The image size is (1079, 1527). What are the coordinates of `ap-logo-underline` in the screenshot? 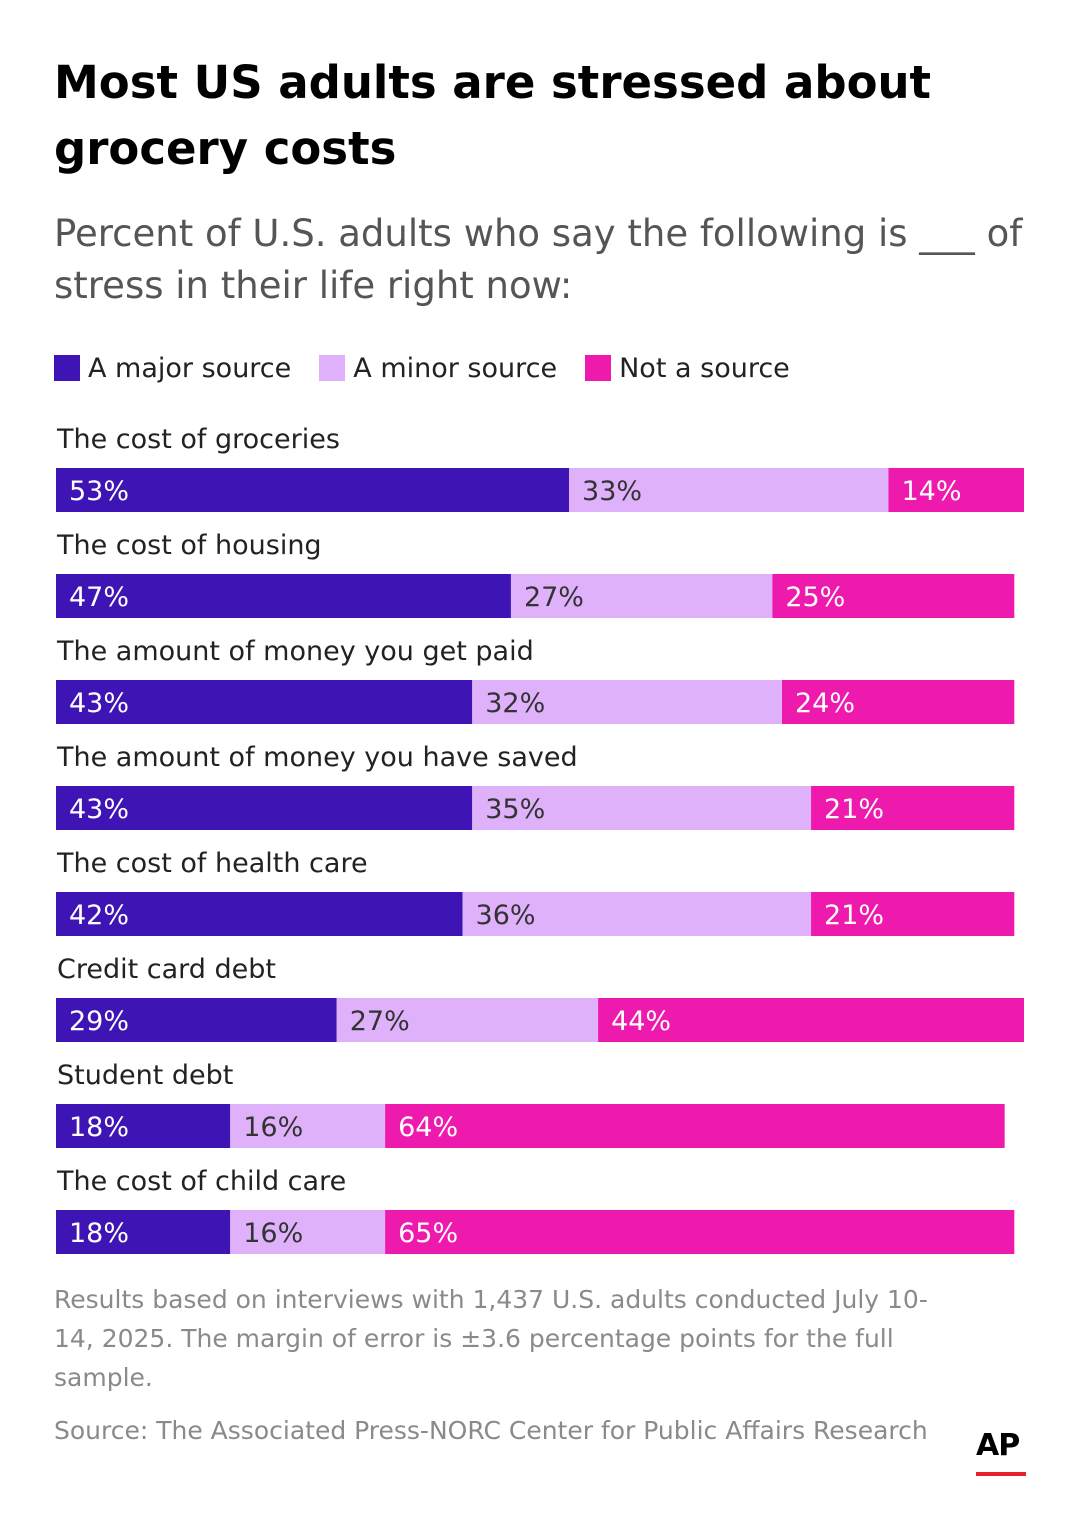 It's located at (1001, 1474).